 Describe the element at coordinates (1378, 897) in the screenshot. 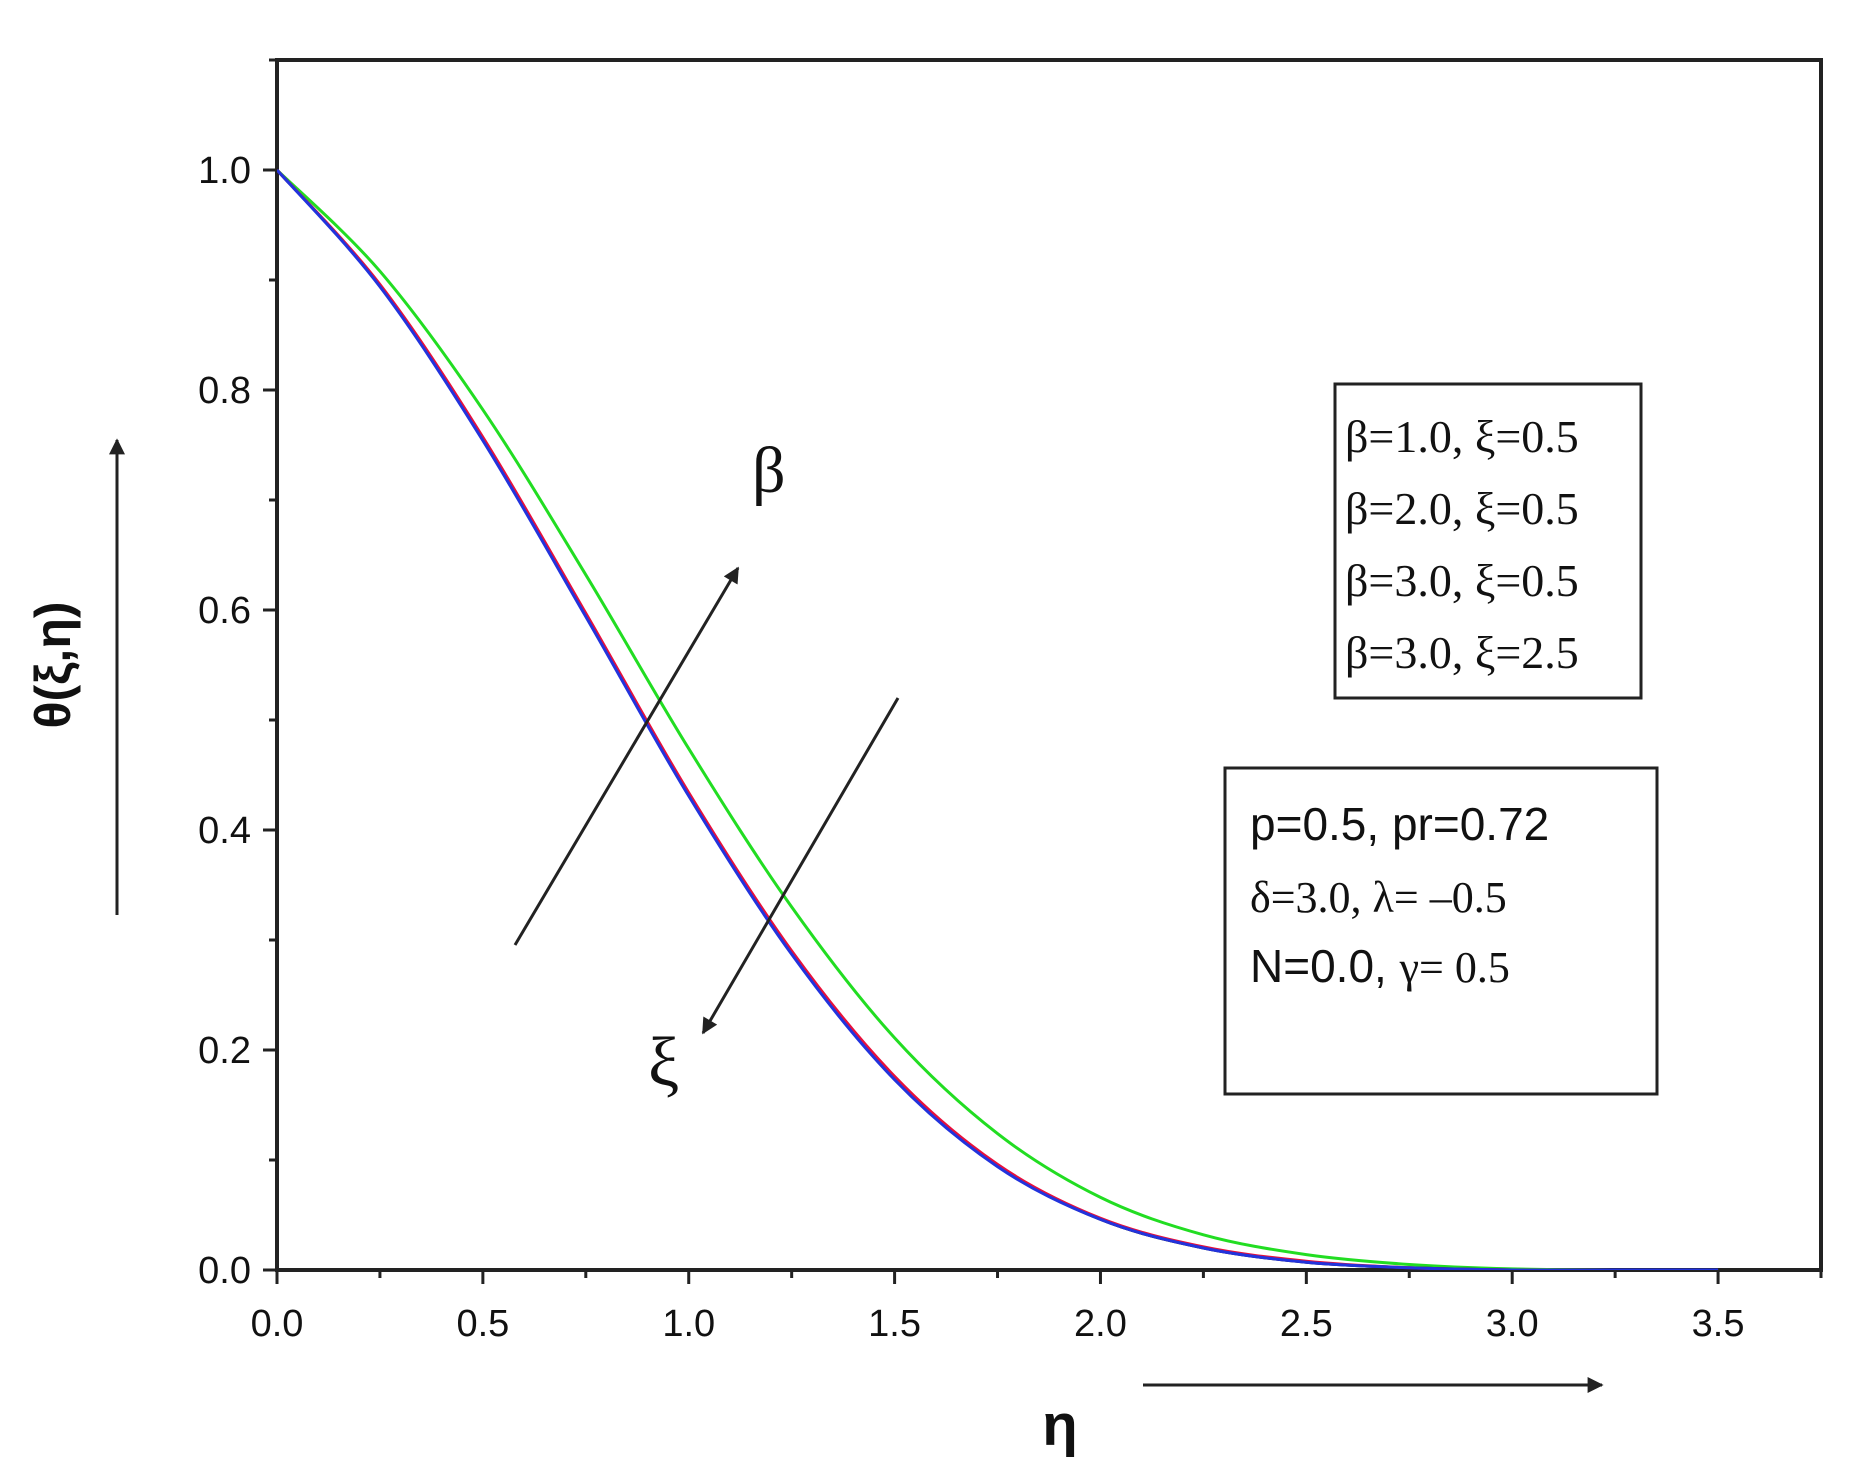

I see `parameter-line-2: δ=3.0, λ= –0.5` at that location.